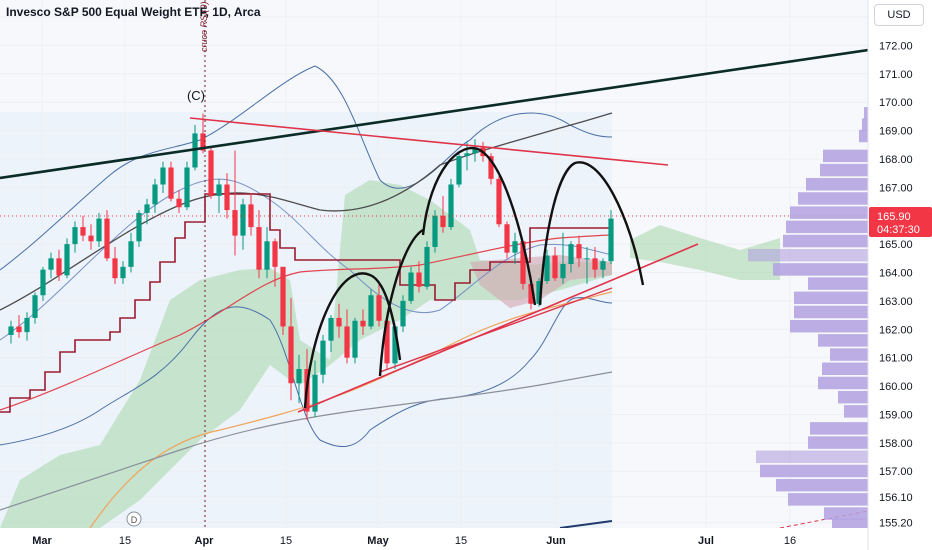 This screenshot has height=550, width=932. Describe the element at coordinates (896, 415) in the screenshot. I see `price-tick-label: 159.00` at that location.